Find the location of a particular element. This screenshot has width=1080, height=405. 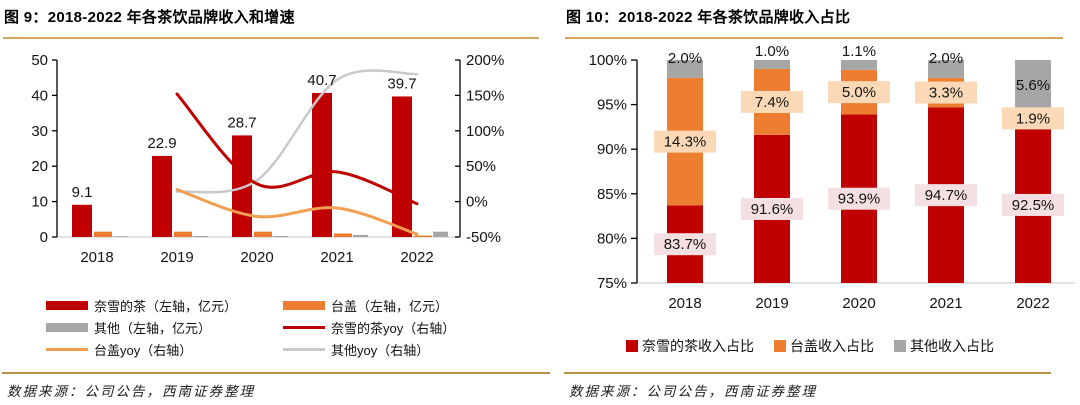

y-axis-tick-label: 85% is located at coordinates (612, 194).